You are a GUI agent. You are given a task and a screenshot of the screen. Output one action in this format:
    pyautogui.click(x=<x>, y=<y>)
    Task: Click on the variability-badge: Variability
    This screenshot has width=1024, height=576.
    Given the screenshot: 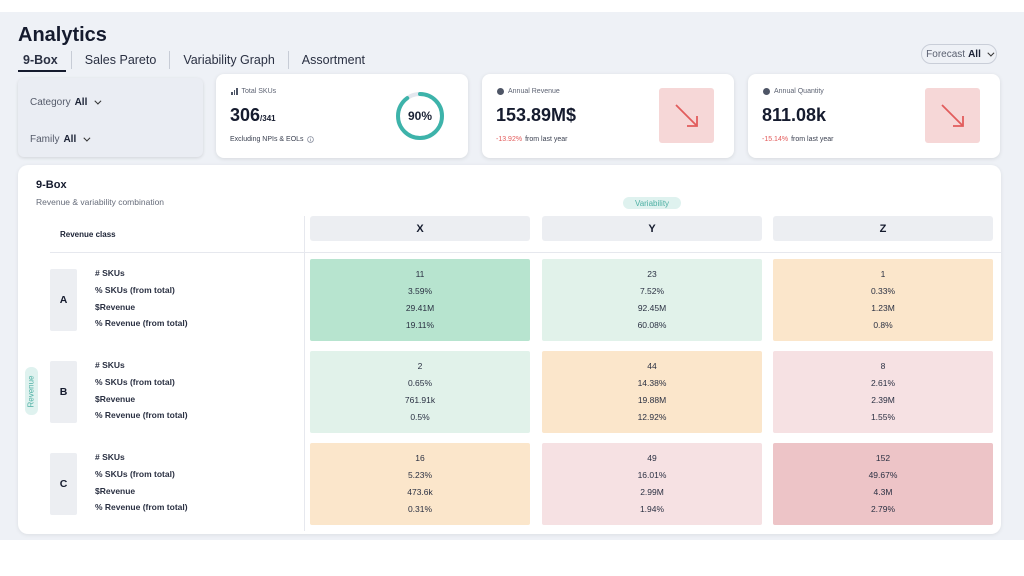 What is the action you would take?
    pyautogui.click(x=652, y=203)
    